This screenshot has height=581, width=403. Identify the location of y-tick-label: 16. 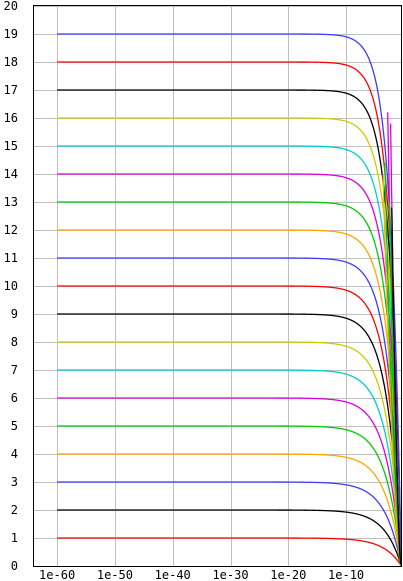
(11, 118).